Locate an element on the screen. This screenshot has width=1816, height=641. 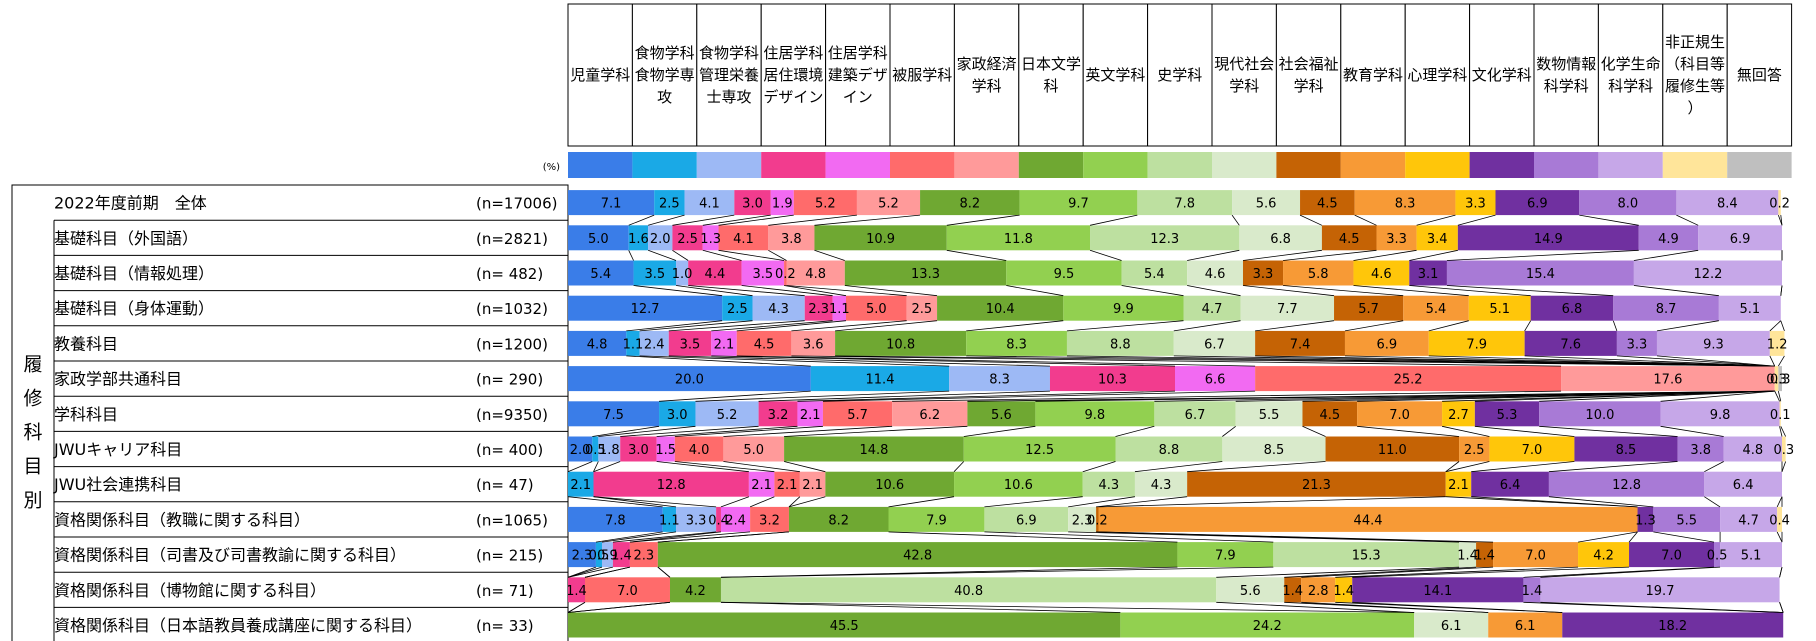
data-label: 11.8 is located at coordinates (1018, 239).